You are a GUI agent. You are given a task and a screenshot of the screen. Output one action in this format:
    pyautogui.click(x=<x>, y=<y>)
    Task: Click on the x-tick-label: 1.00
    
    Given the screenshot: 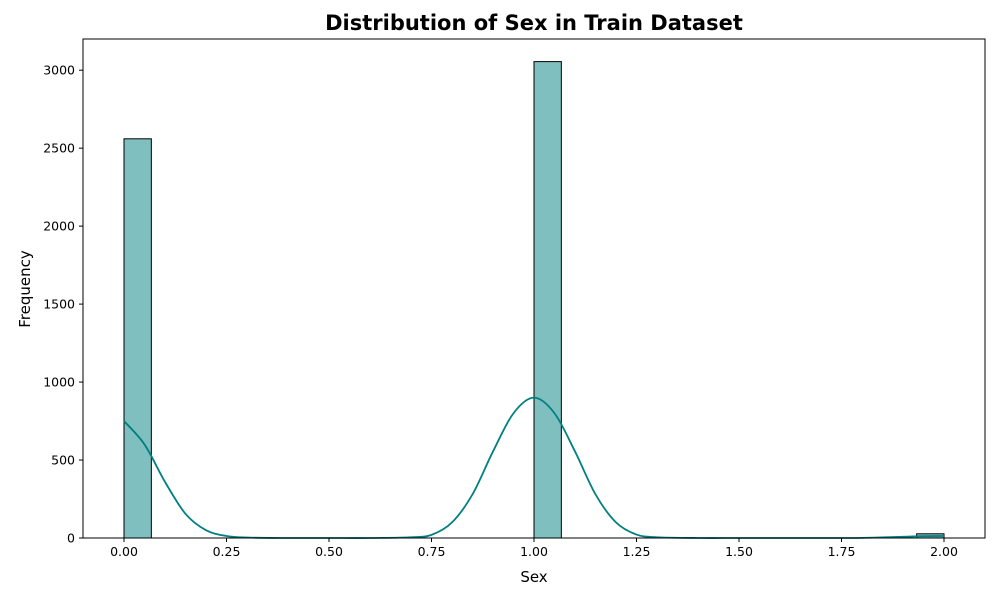 What is the action you would take?
    pyautogui.click(x=534, y=551)
    